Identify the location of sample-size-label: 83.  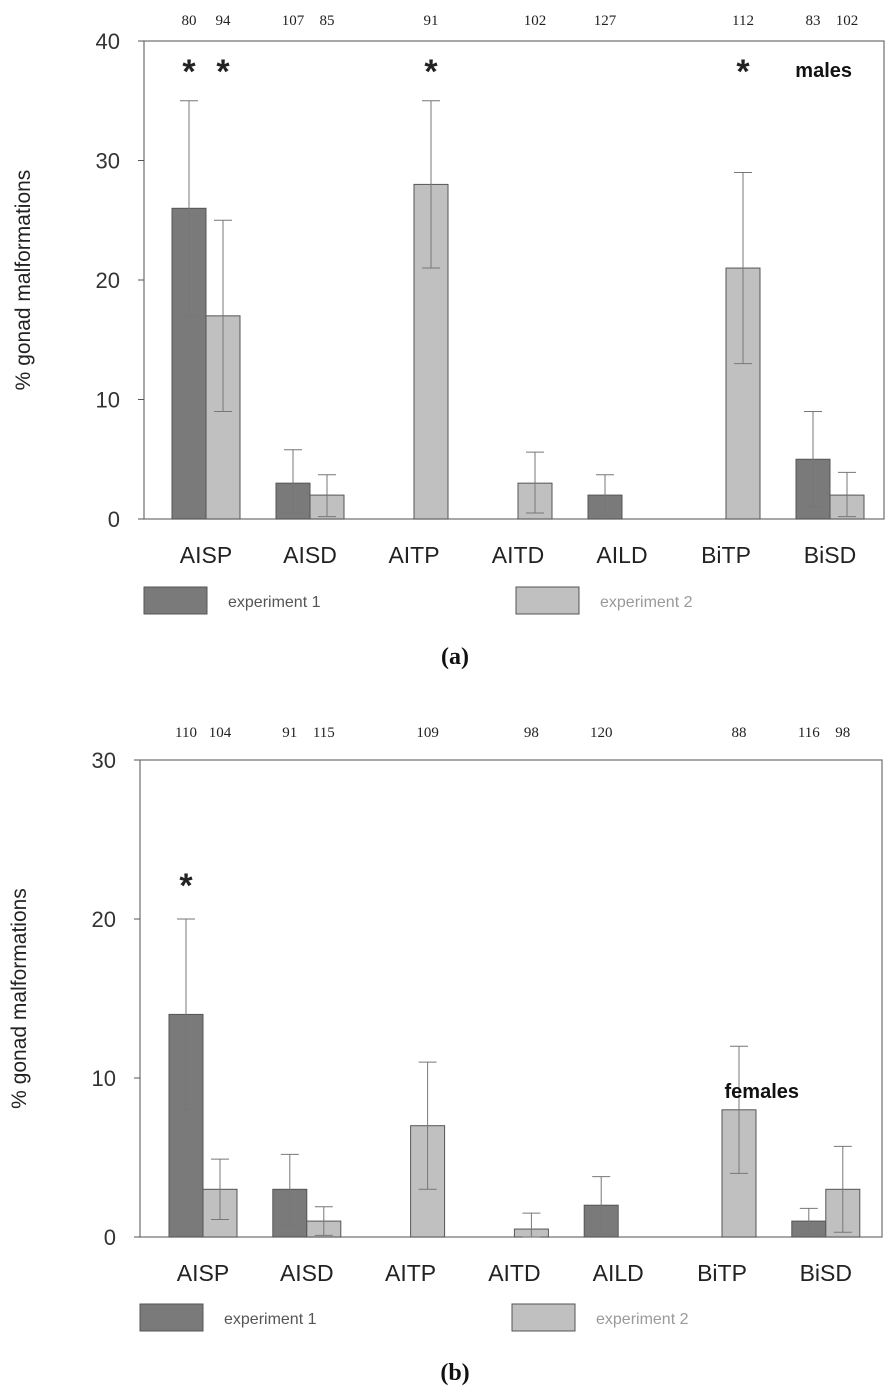
(813, 21).